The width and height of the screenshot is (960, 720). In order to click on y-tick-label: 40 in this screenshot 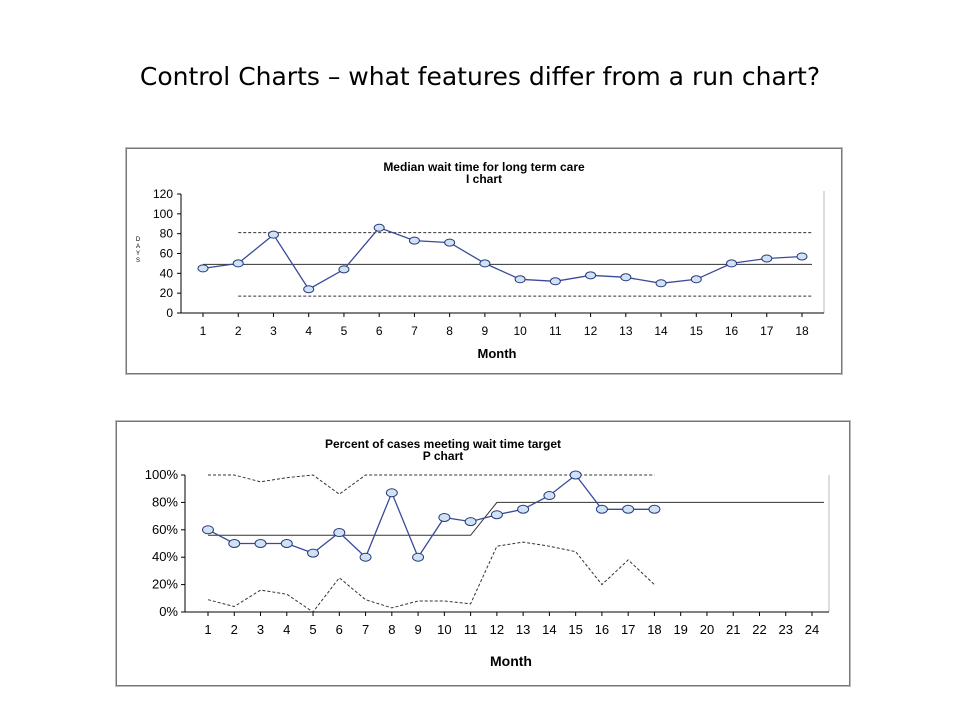, I will do `click(167, 273)`.